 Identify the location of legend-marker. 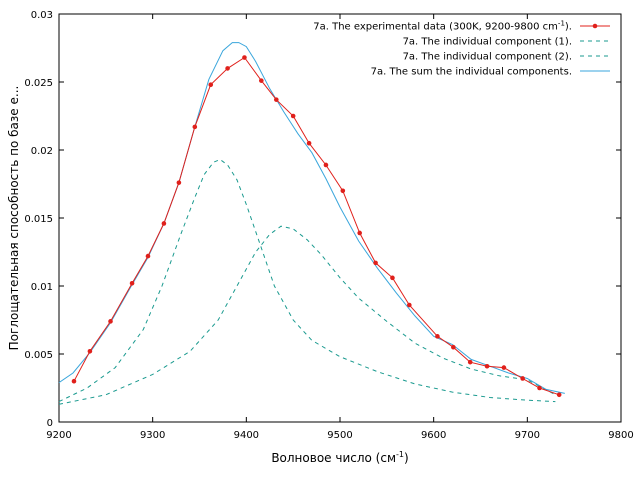
(595, 26).